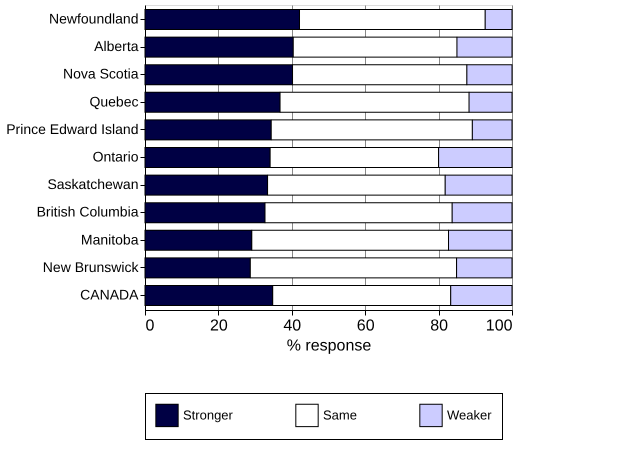 Image resolution: width=620 pixels, height=472 pixels. Describe the element at coordinates (101, 74) in the screenshot. I see `y-tick-label: Nova Scotia` at that location.